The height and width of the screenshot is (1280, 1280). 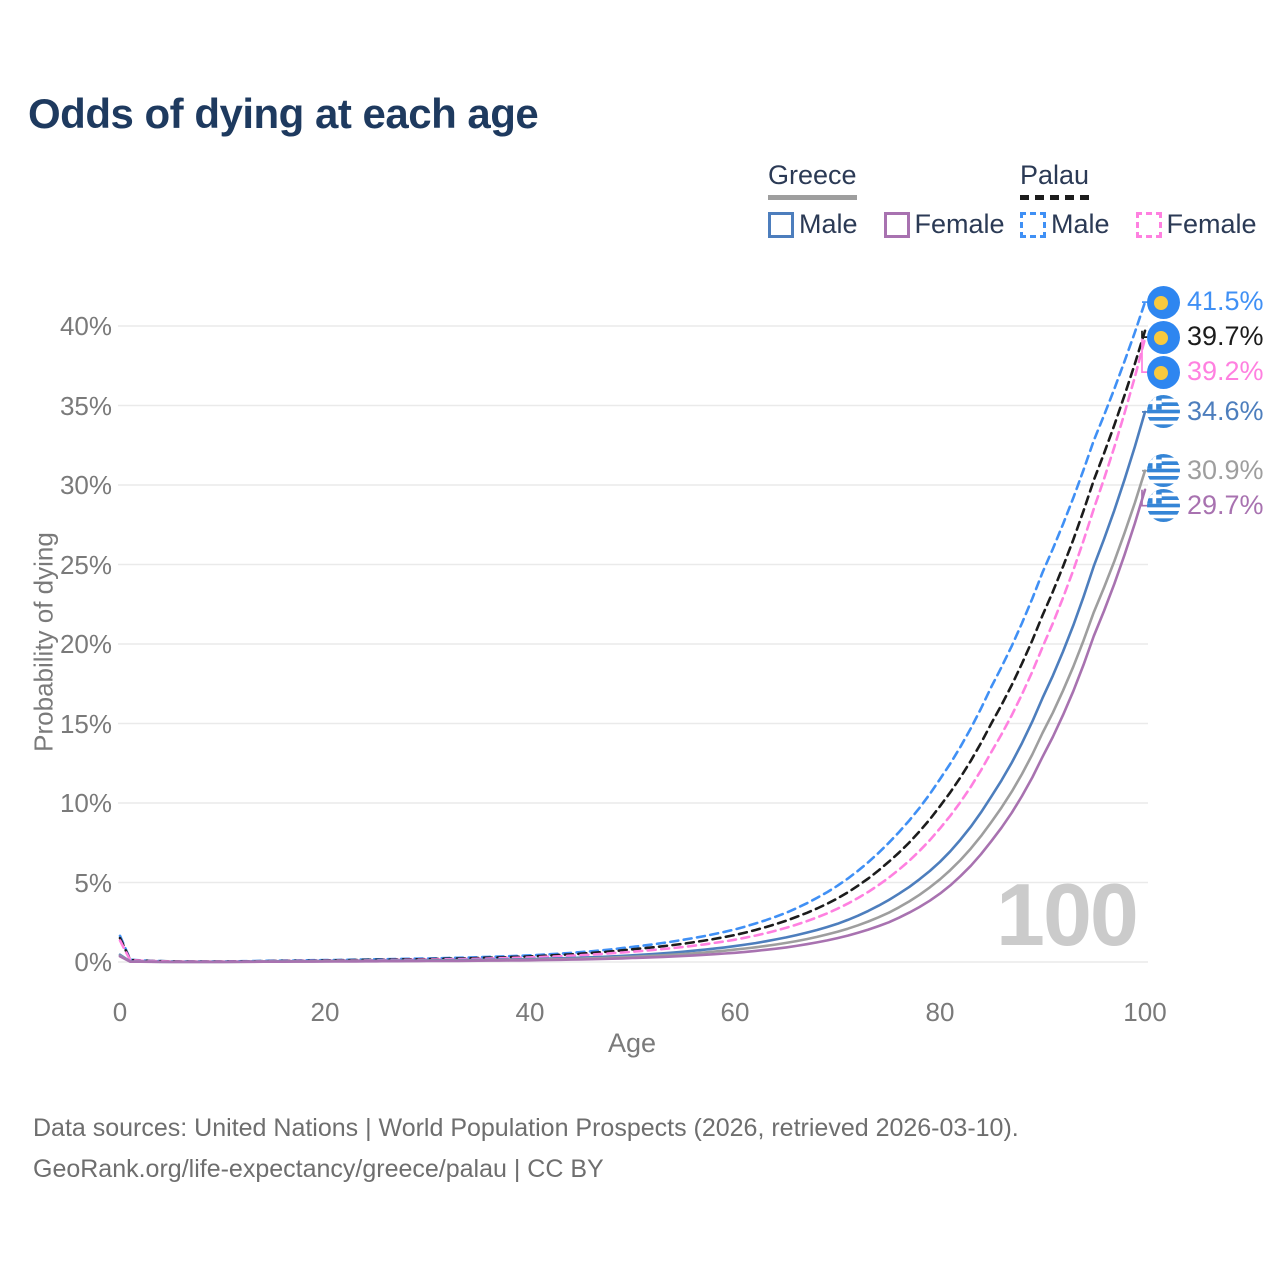 What do you see at coordinates (1225, 301) in the screenshot?
I see `end-value-palau-male: 41.5%` at bounding box center [1225, 301].